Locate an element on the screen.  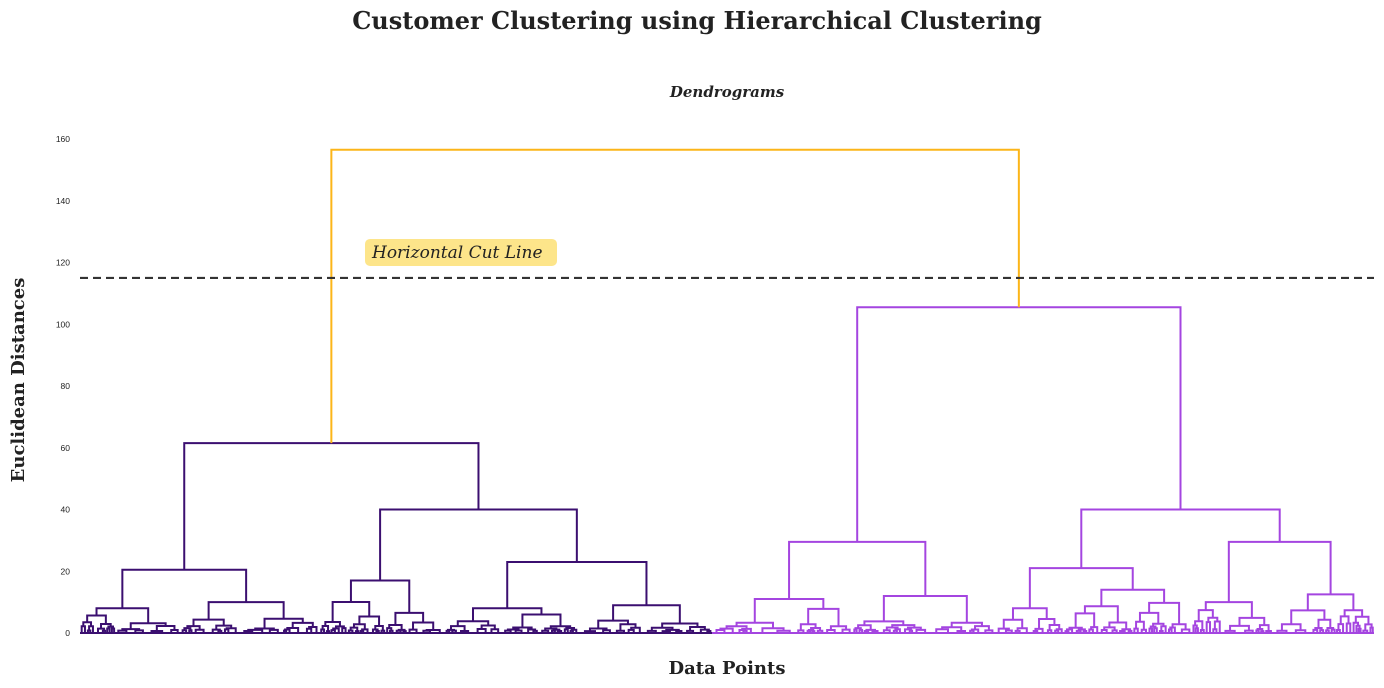
chart-title: Dendrograms is located at coordinates (727, 92).